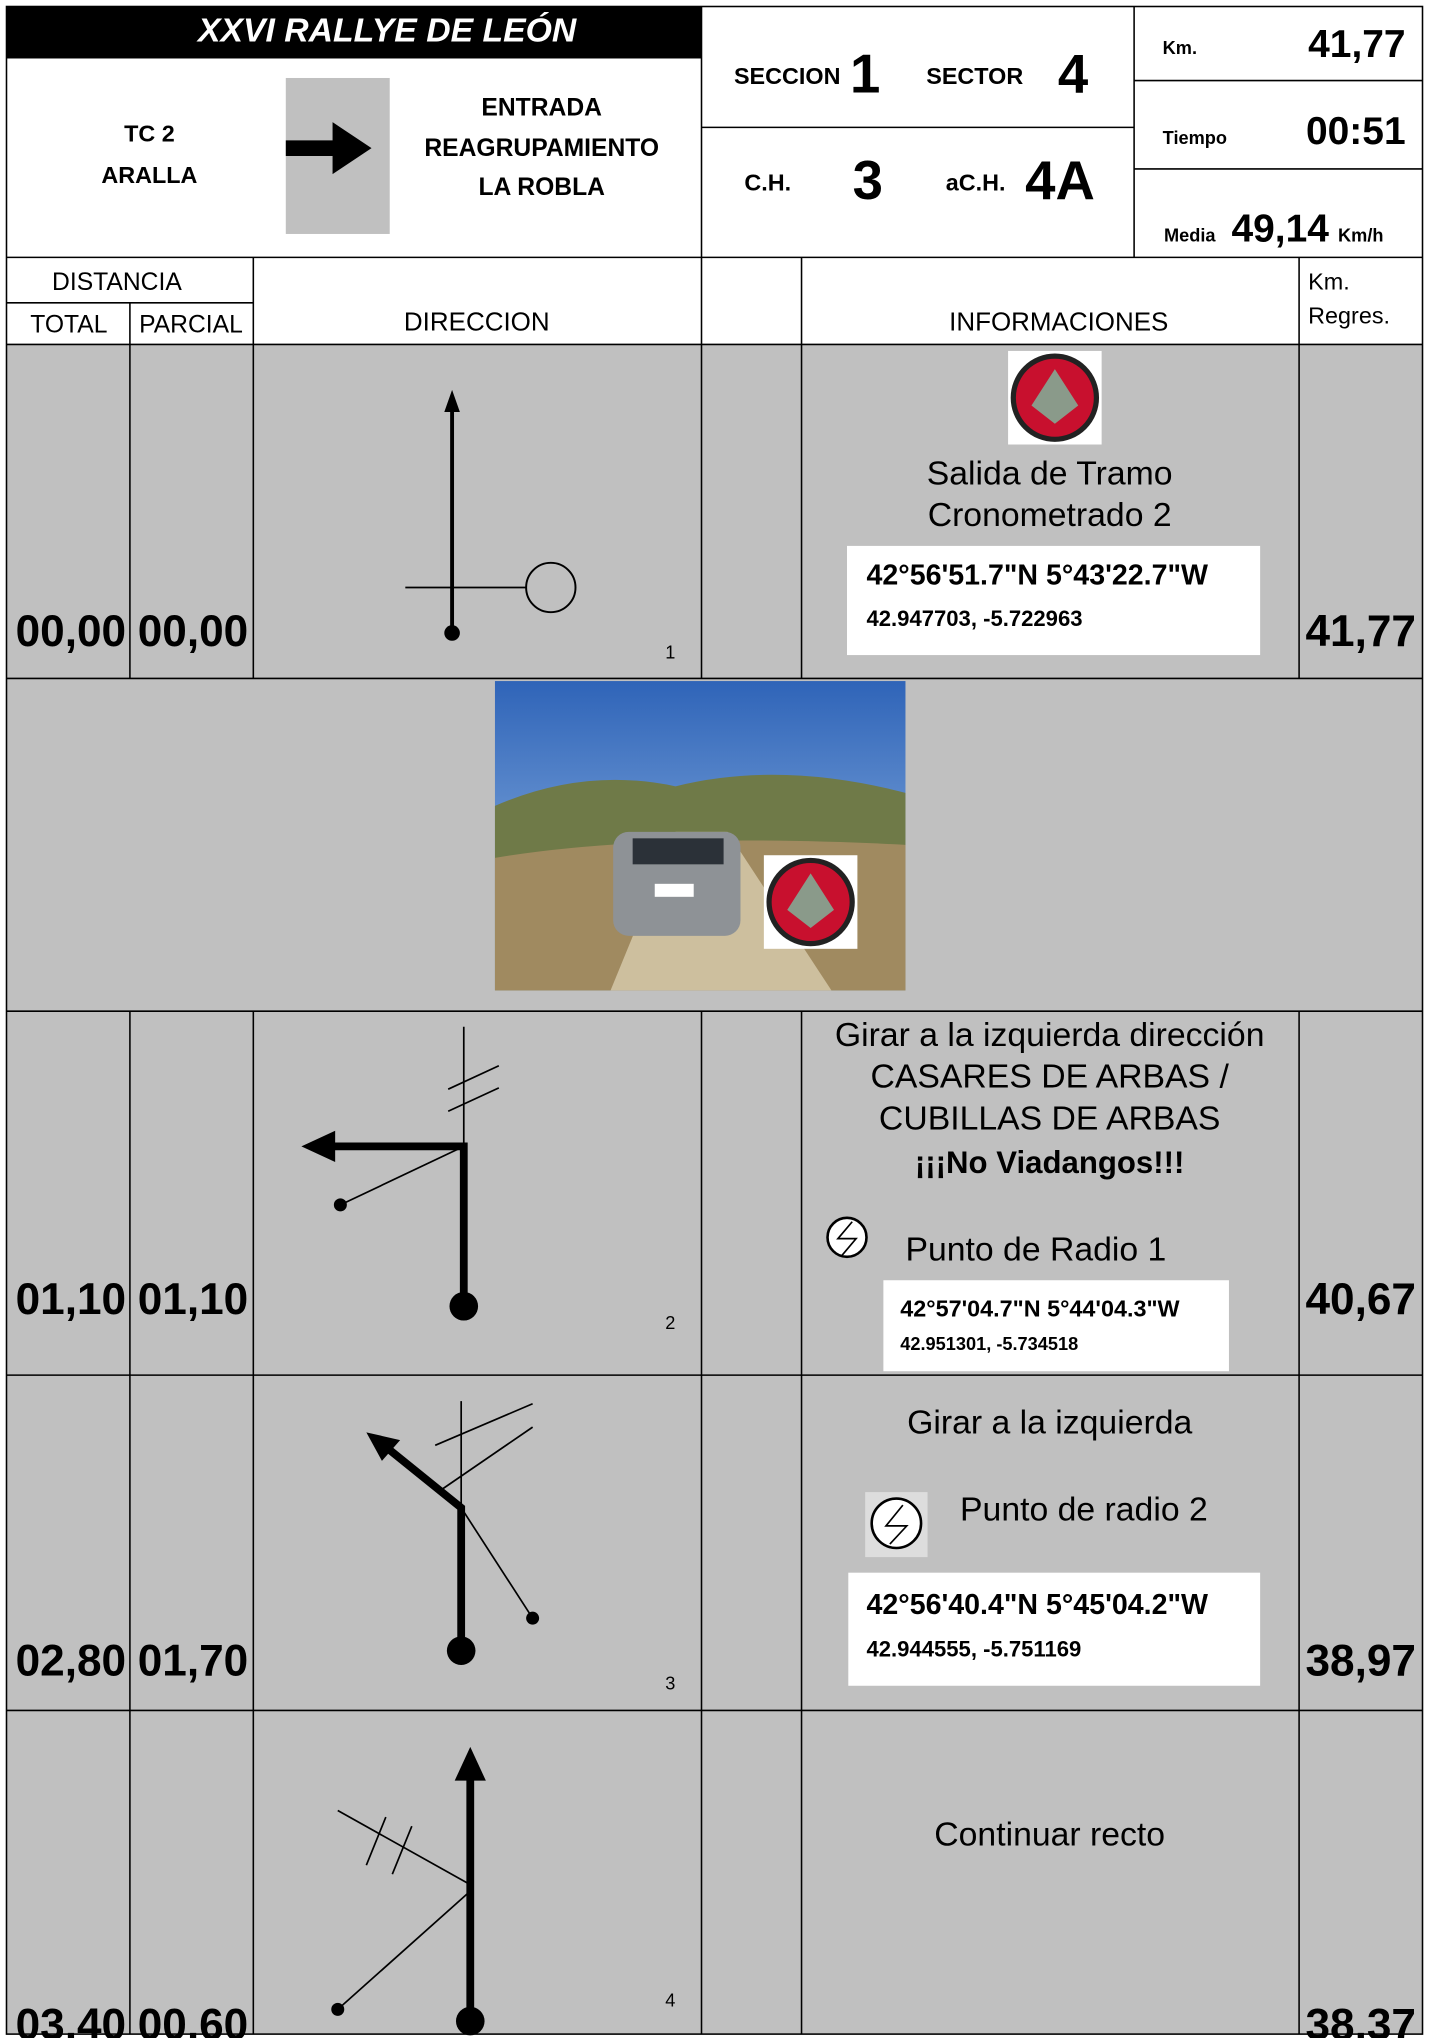  What do you see at coordinates (1049, 1422) in the screenshot?
I see `info-line: Girar a la izquierda` at bounding box center [1049, 1422].